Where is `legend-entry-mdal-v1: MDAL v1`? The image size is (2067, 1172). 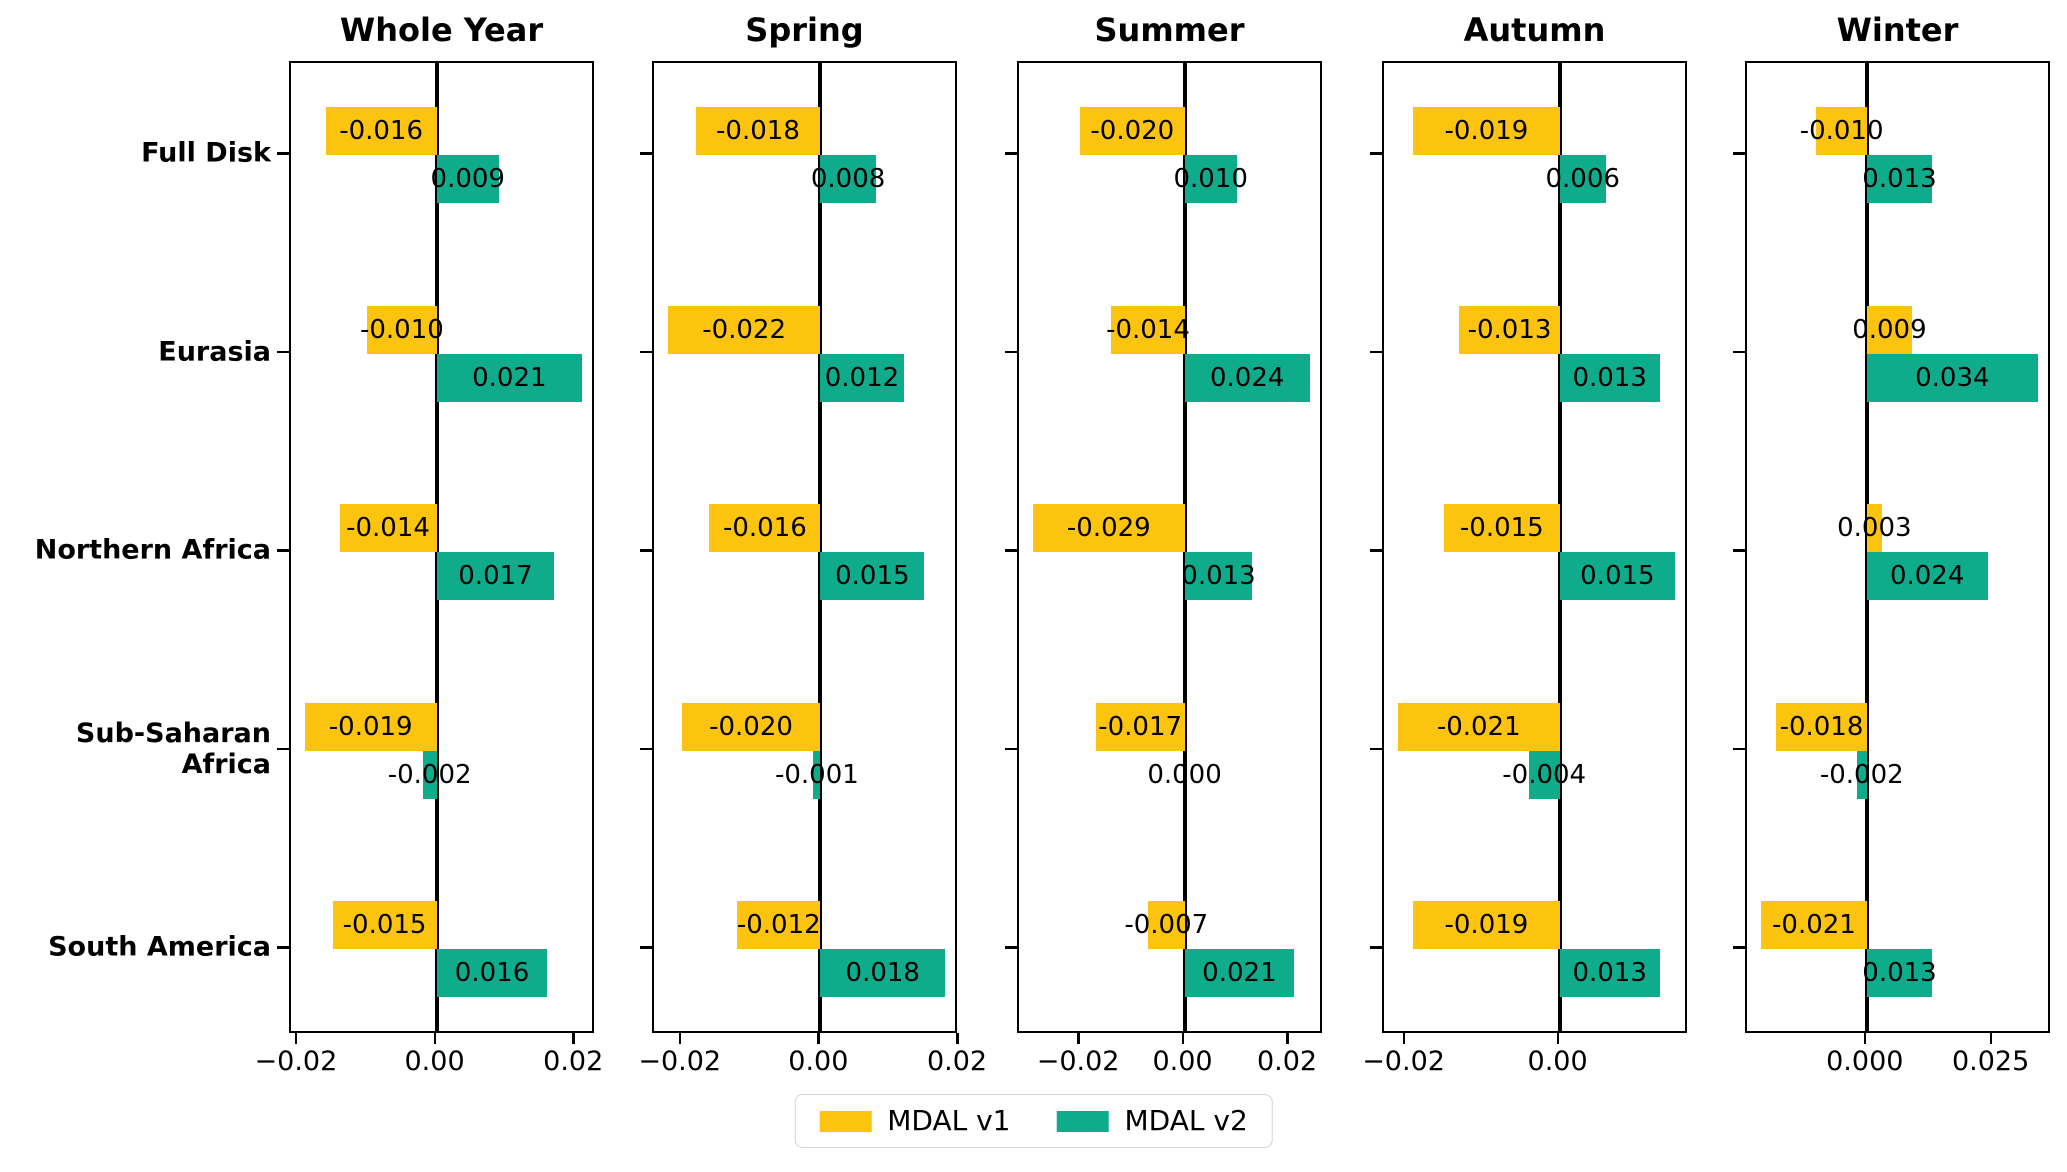
legend-entry-mdal-v1: MDAL v1 is located at coordinates (915, 1120).